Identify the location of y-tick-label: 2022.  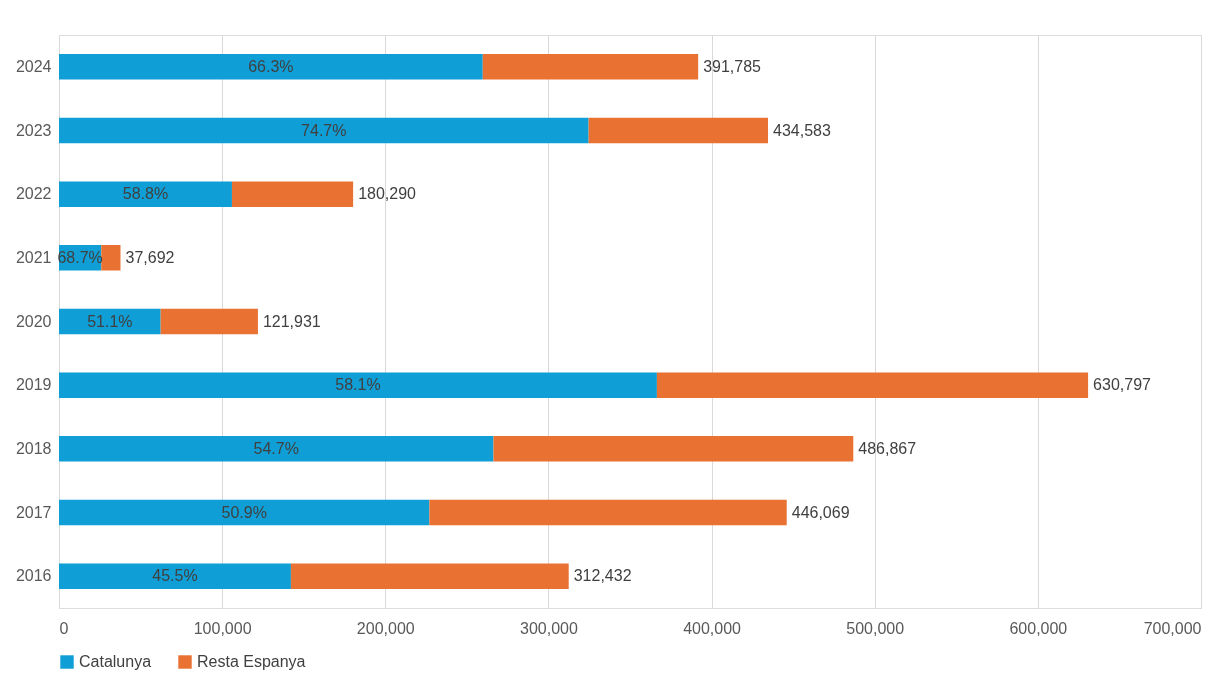
(33, 194).